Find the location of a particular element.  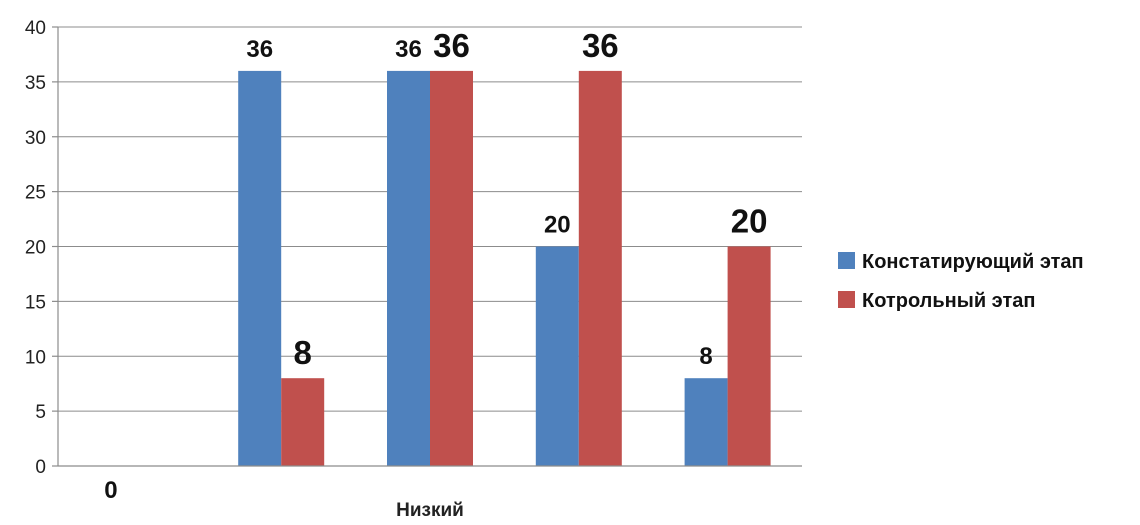

legend: Констатирующий этап Котрольный этап is located at coordinates (961, 281).